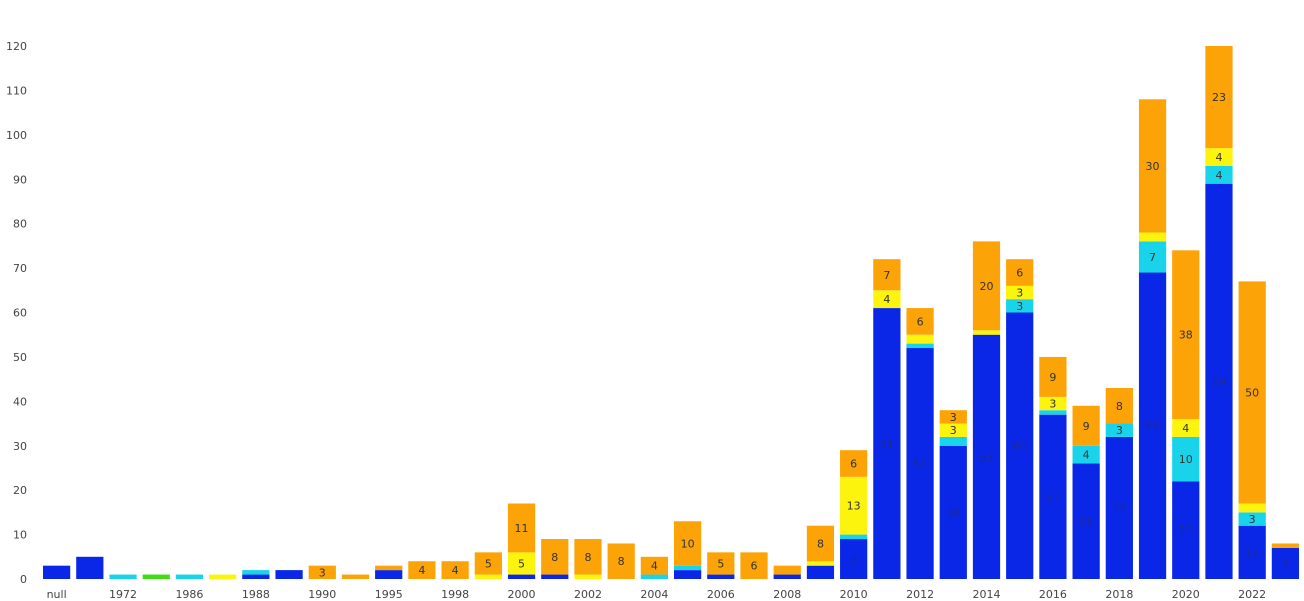  What do you see at coordinates (1252, 594) in the screenshot?
I see `x-tick-label: 2022` at bounding box center [1252, 594].